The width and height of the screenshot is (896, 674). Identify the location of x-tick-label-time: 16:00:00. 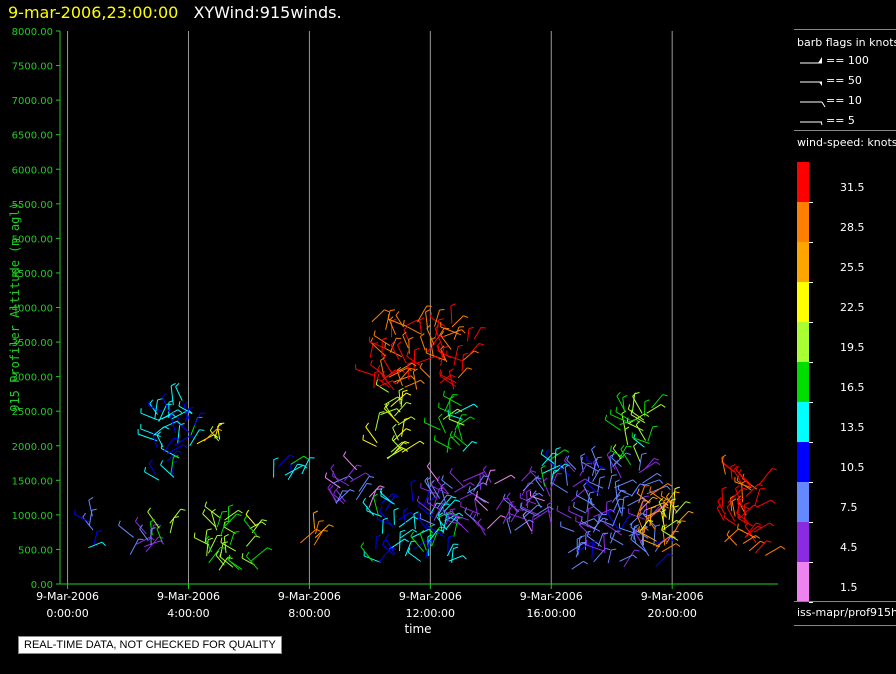
(551, 613).